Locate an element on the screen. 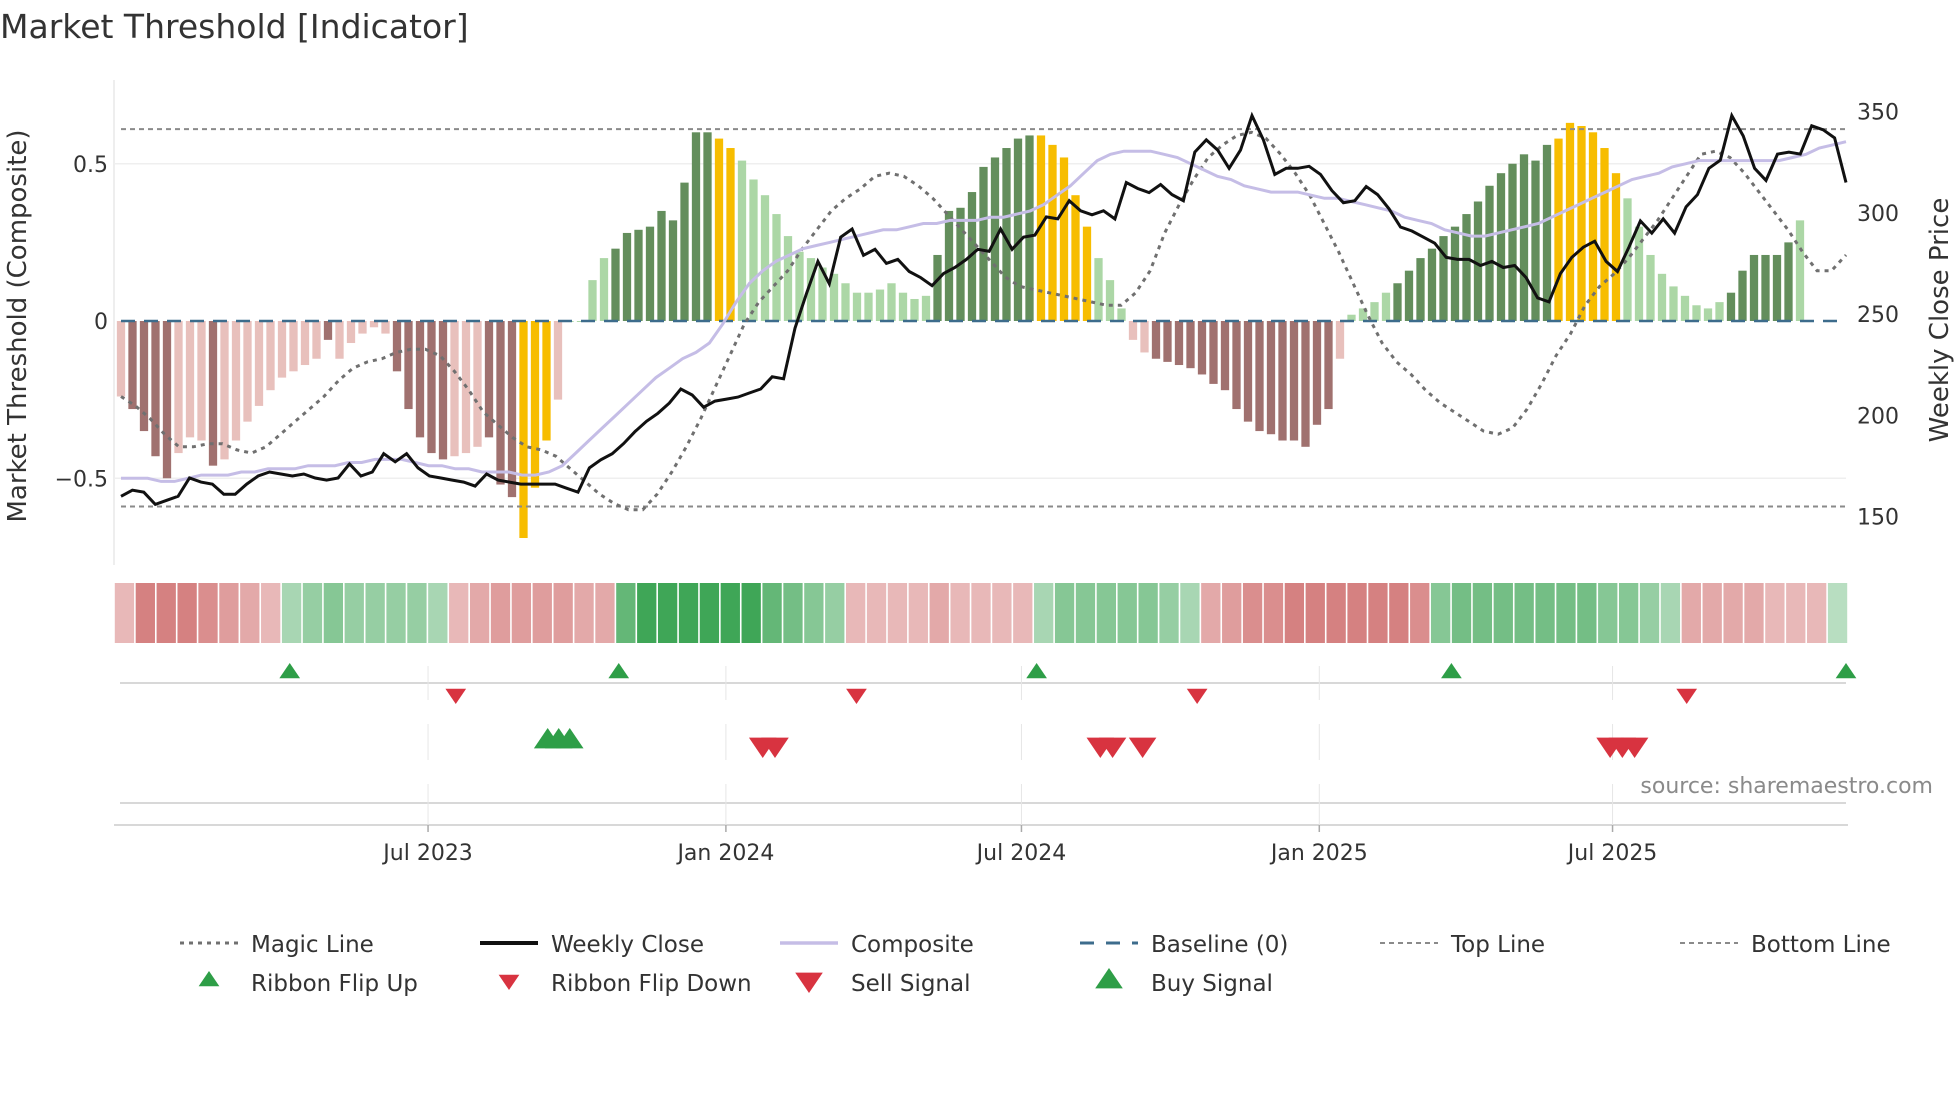 Image resolution: width=1960 pixels, height=1106 pixels. ribbon-strip is located at coordinates (981, 613).